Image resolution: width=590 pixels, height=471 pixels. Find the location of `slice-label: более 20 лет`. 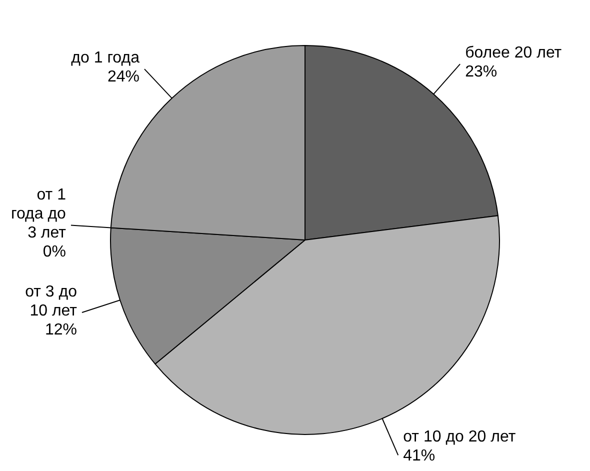

slice-label: более 20 лет is located at coordinates (513, 53).